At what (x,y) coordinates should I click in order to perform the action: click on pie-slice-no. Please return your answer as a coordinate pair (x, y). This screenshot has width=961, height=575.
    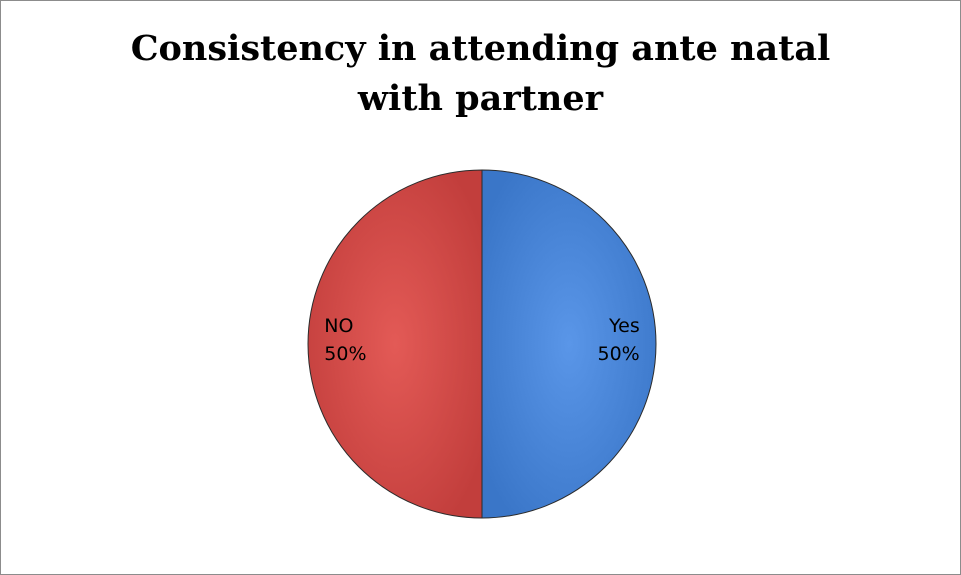
    Looking at the image, I should click on (395, 344).